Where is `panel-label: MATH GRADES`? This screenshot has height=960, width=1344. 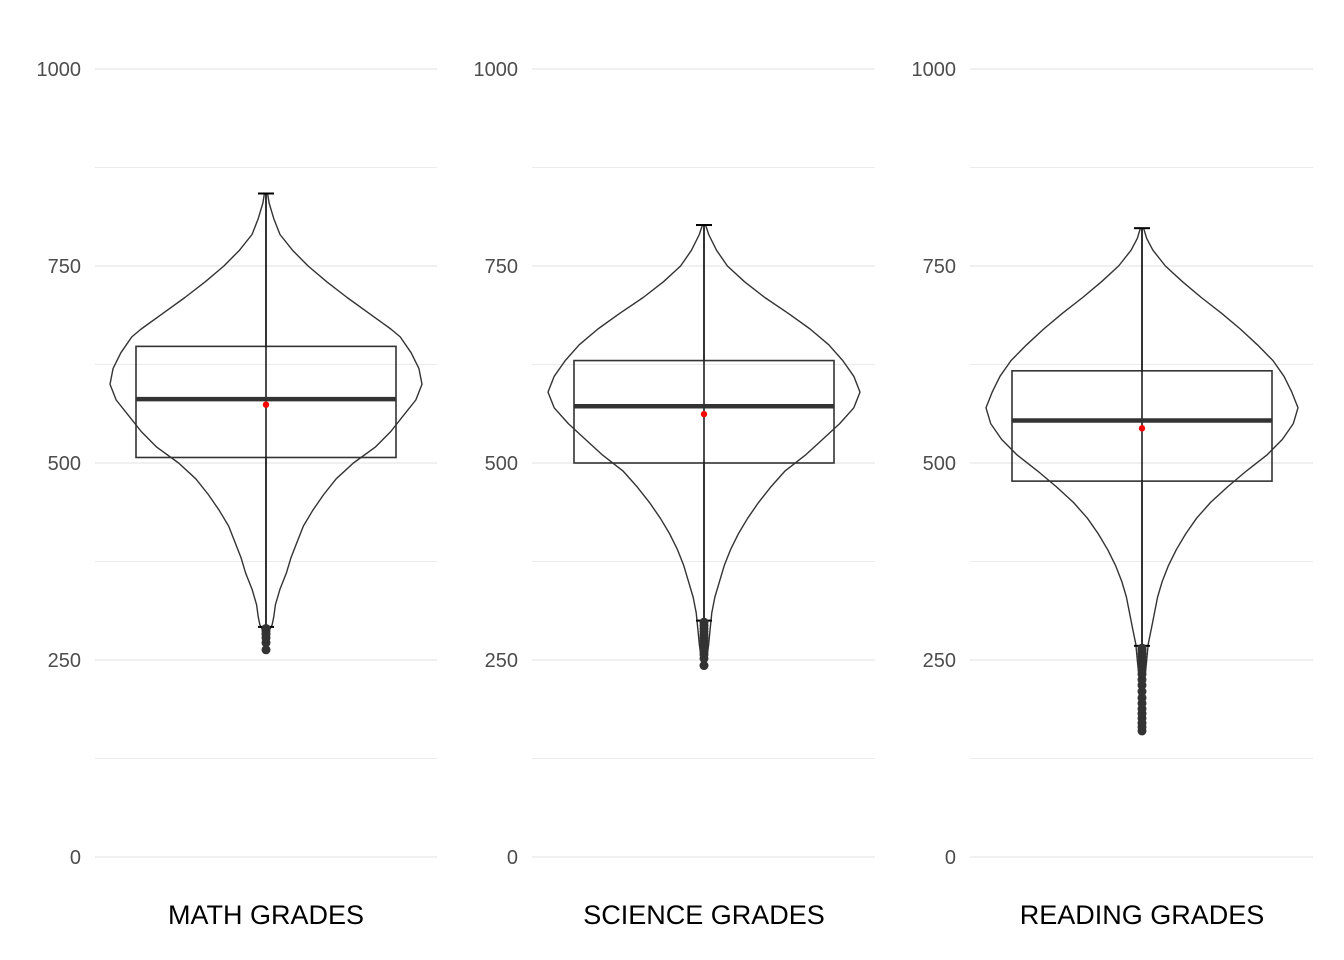
panel-label: MATH GRADES is located at coordinates (266, 915).